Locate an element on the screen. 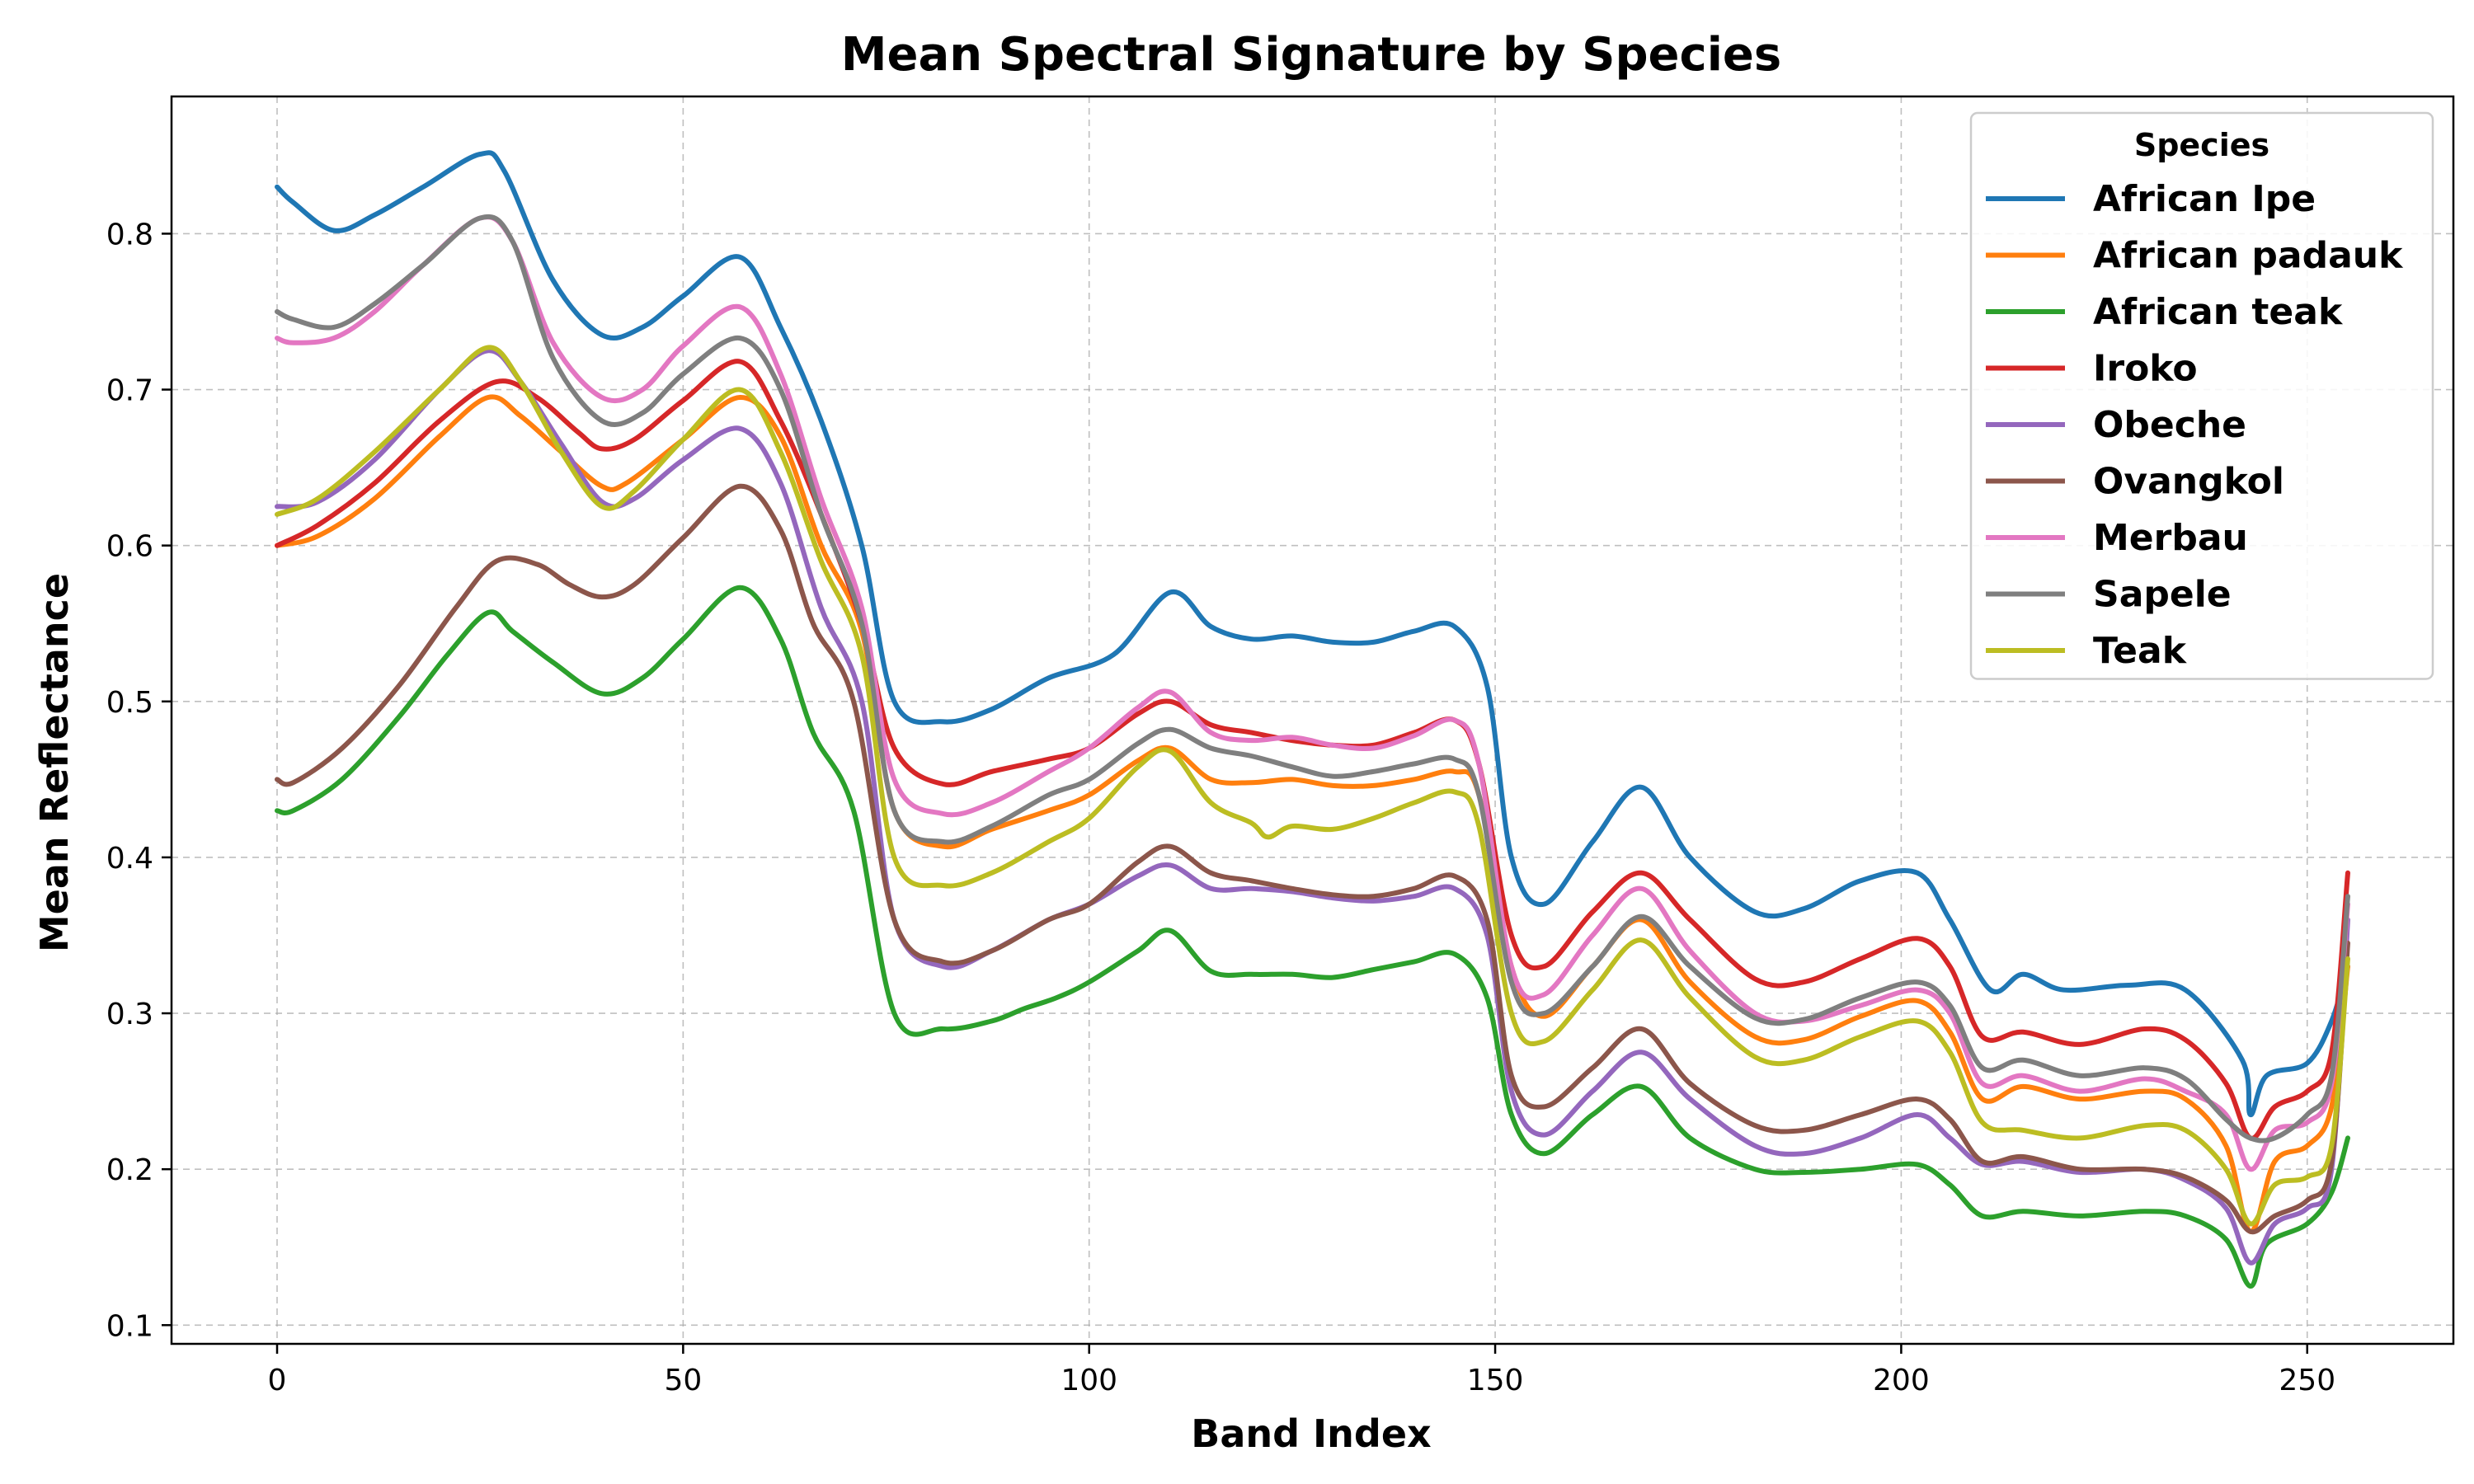 This screenshot has height=1484, width=2474. y-tick-label: 0.6 is located at coordinates (129, 547).